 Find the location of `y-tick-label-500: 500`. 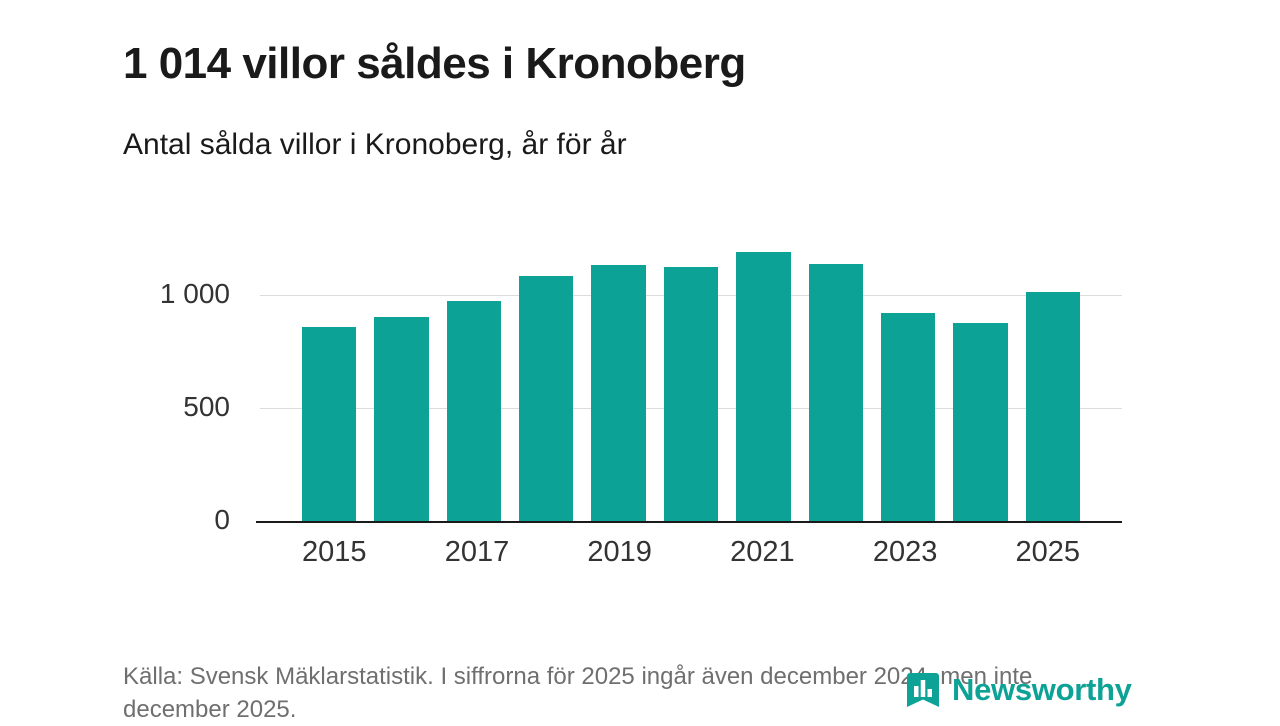

y-tick-label-500: 500 is located at coordinates (206, 406).